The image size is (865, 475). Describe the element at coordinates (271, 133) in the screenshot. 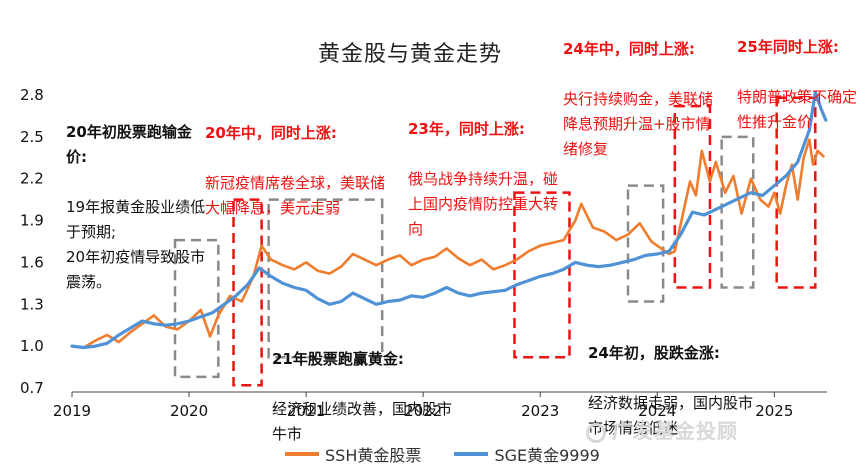

I see `annotation-head: 20年中，同时上涨:` at that location.